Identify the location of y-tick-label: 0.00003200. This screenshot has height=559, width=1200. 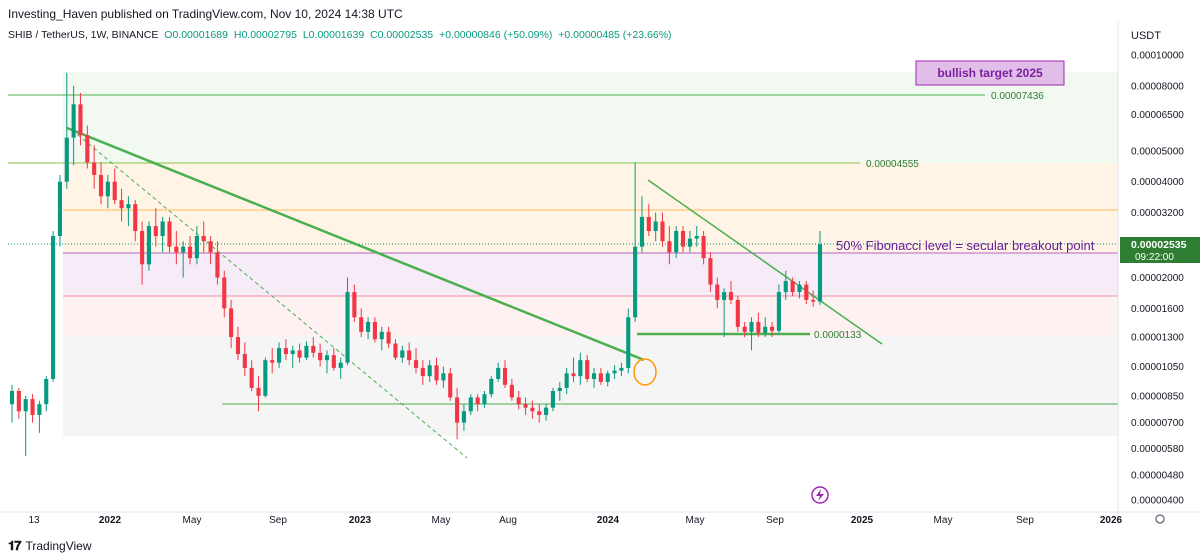
(1157, 213).